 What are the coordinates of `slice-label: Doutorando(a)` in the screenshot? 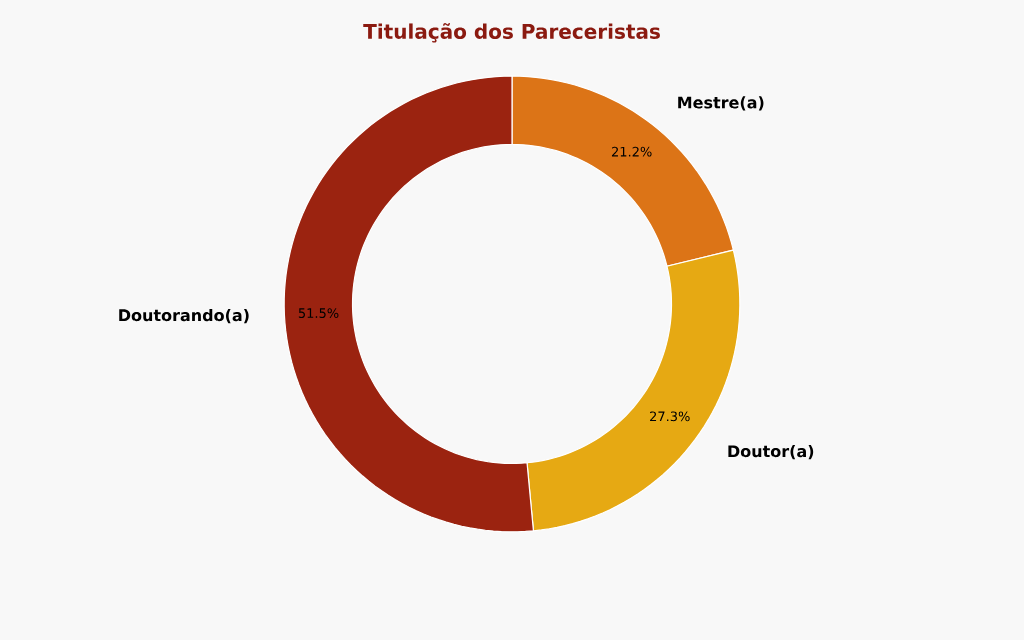 It's located at (184, 316).